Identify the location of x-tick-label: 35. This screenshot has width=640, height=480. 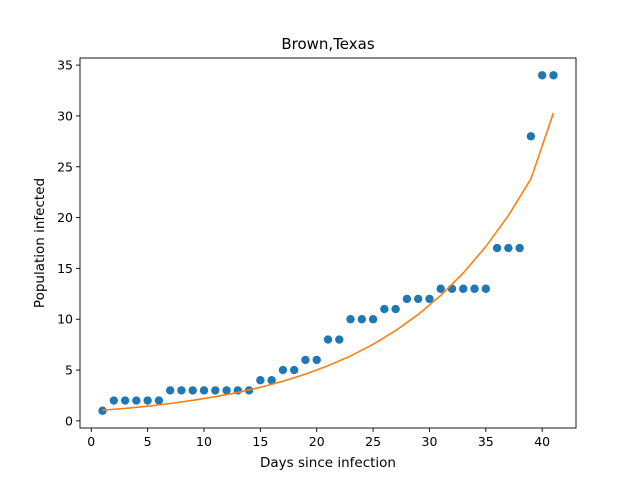
(486, 441).